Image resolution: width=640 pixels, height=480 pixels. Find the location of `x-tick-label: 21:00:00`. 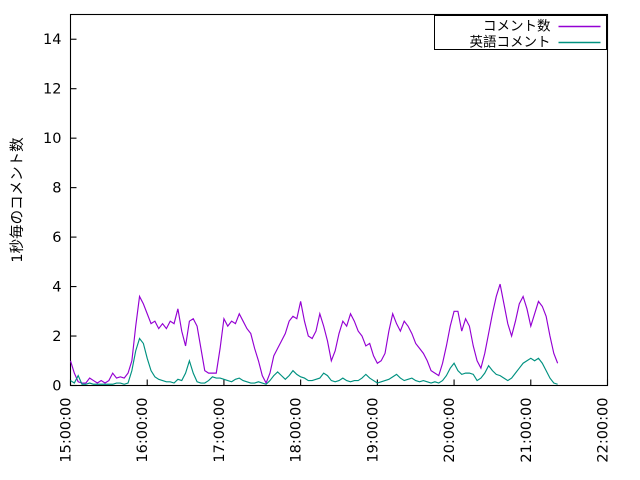

x-tick-label: 21:00:00 is located at coordinates (527, 430).